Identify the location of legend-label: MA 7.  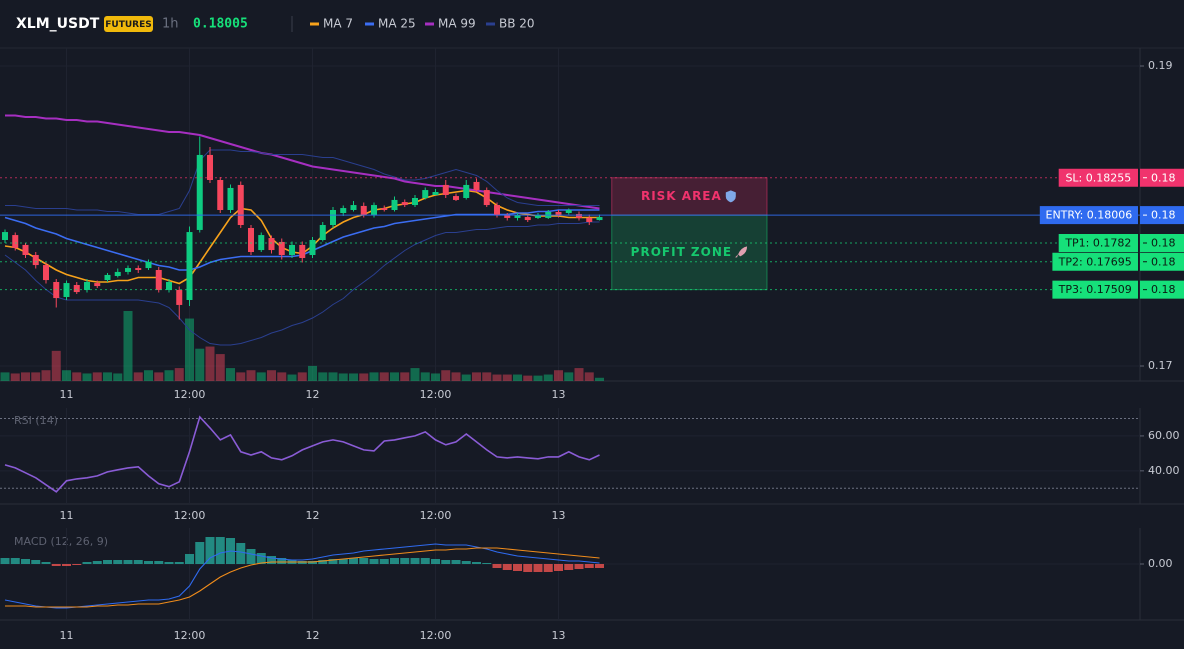
(338, 24).